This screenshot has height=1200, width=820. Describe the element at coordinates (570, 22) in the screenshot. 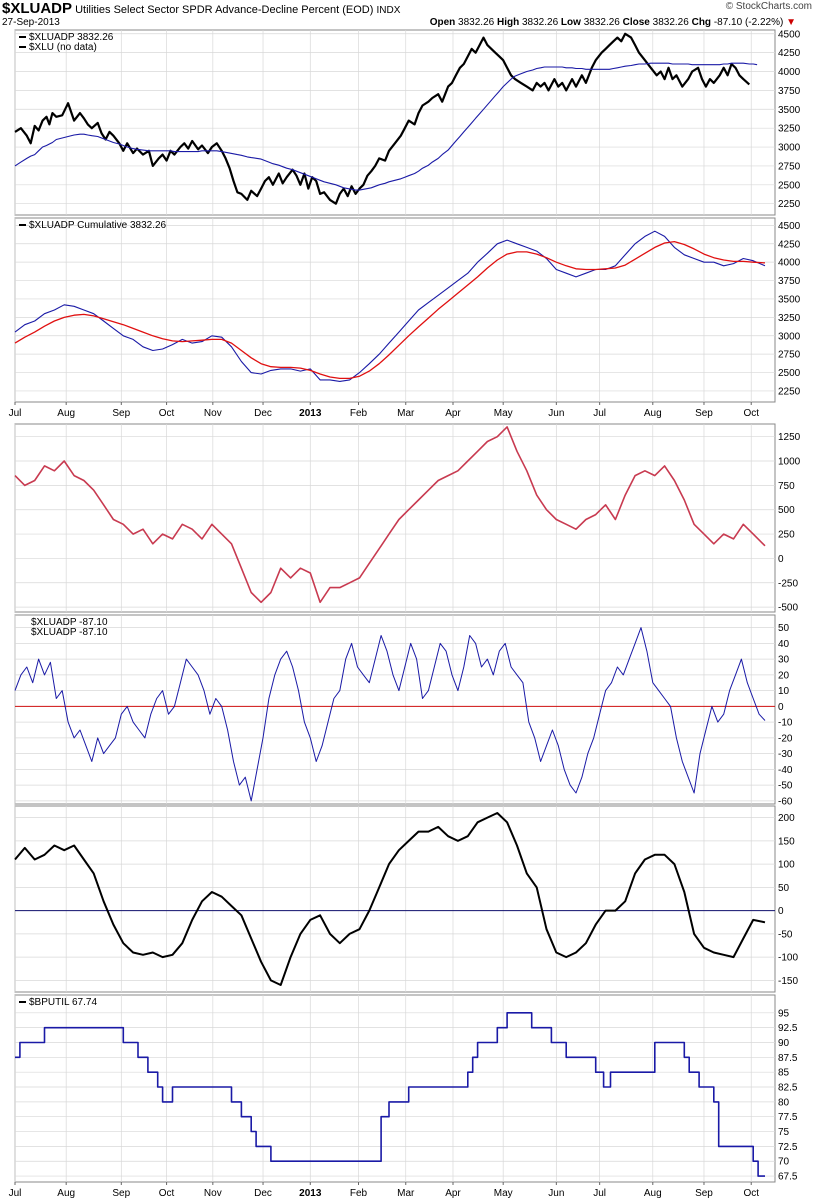

I see `low-label: Low` at that location.